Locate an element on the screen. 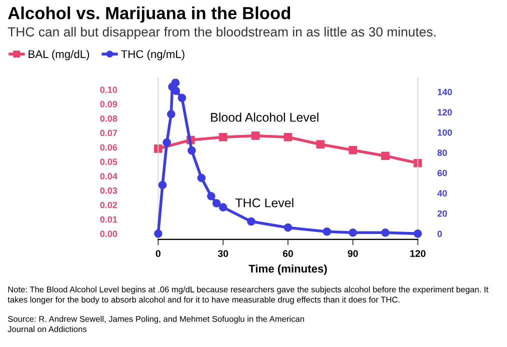 Image resolution: width=507 pixels, height=347 pixels. x-tick-label: 30 is located at coordinates (223, 253).